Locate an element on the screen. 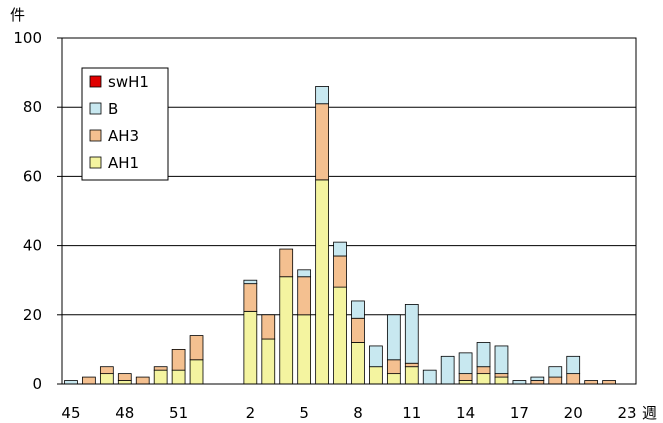  legend-swatch-swH1 is located at coordinates (95, 81).